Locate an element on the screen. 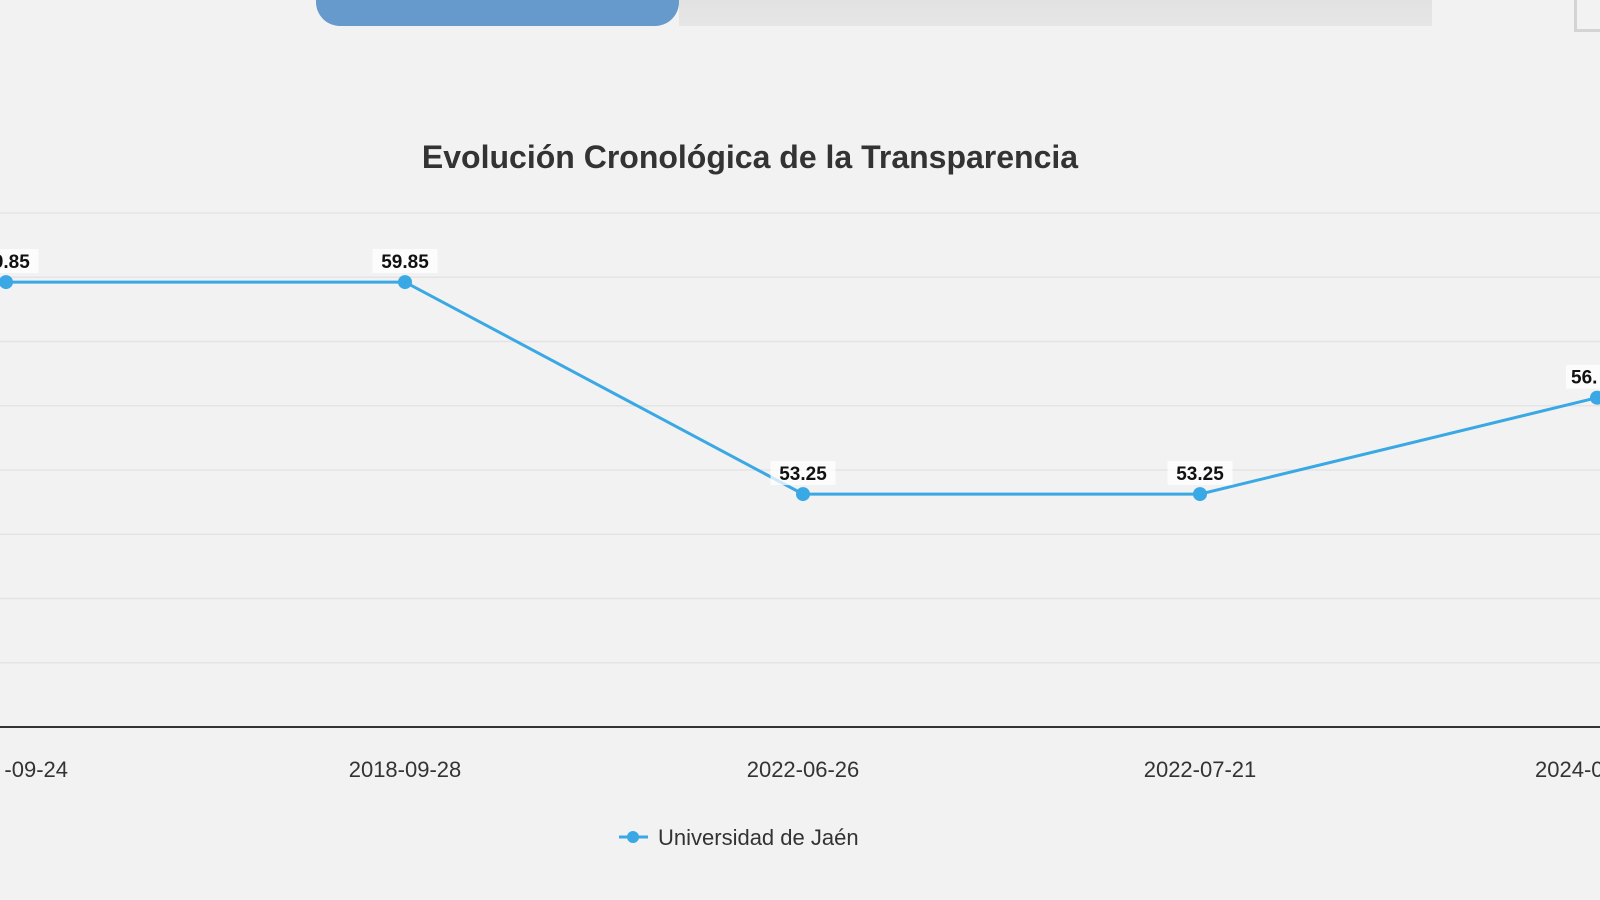  corner-control is located at coordinates (1587, 16).